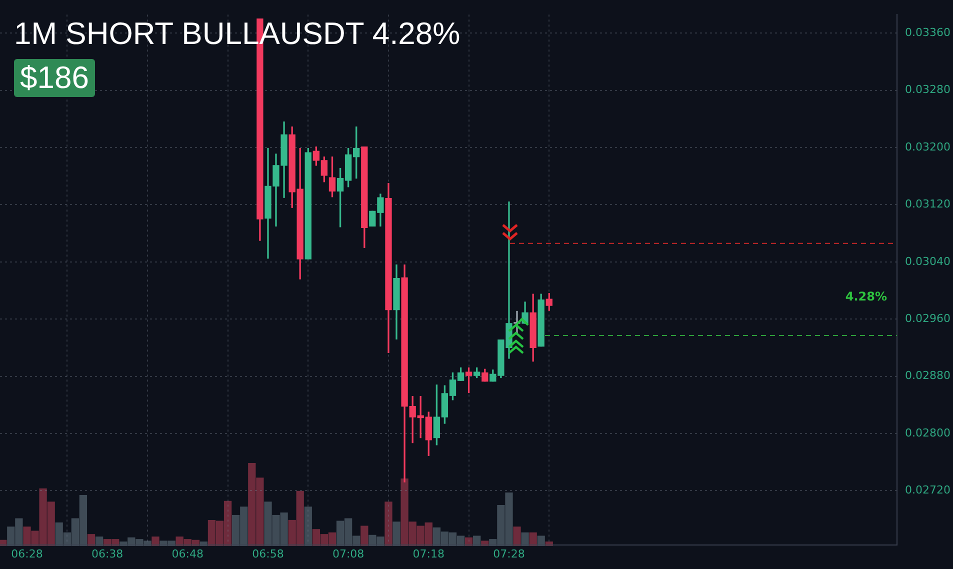 The width and height of the screenshot is (953, 569). What do you see at coordinates (927, 261) in the screenshot?
I see `y-tick-label: 0.03040` at bounding box center [927, 261].